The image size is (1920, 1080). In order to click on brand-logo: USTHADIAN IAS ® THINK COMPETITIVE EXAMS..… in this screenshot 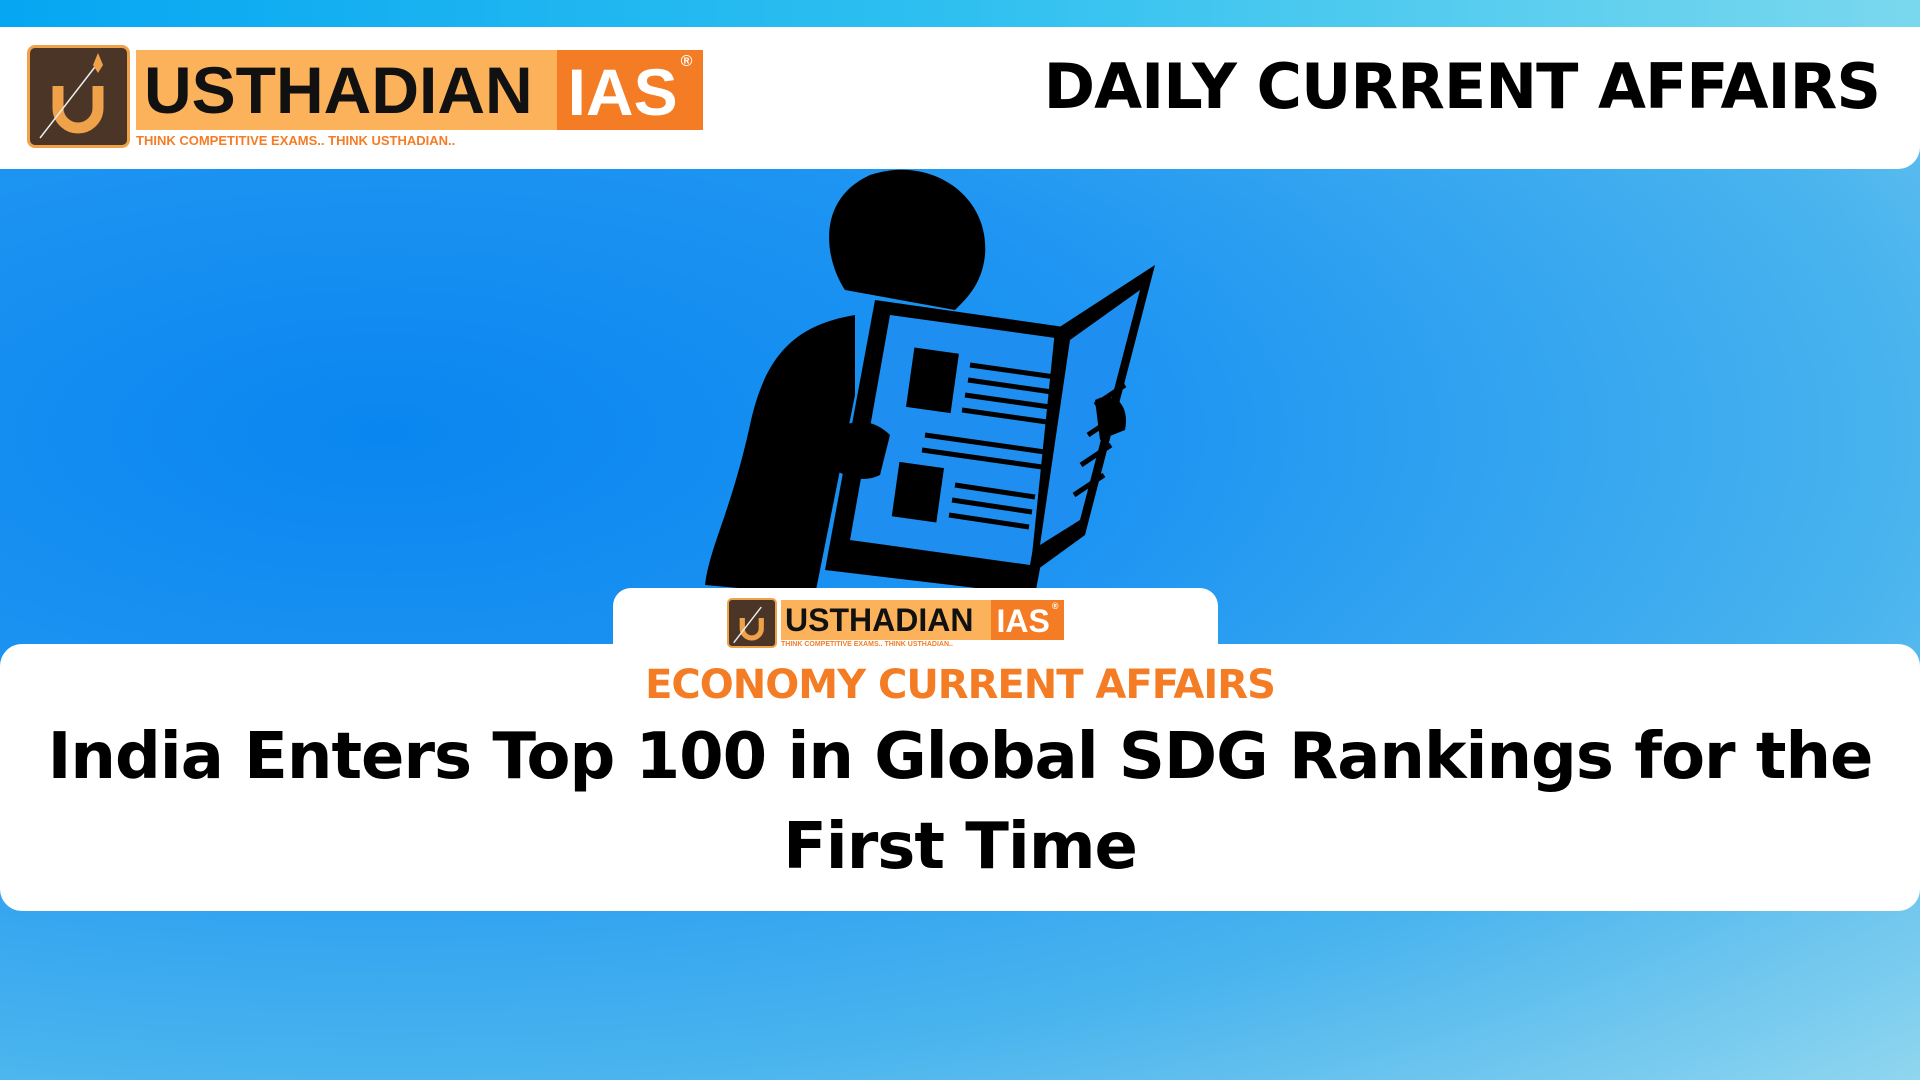, I will do `click(365, 96)`.